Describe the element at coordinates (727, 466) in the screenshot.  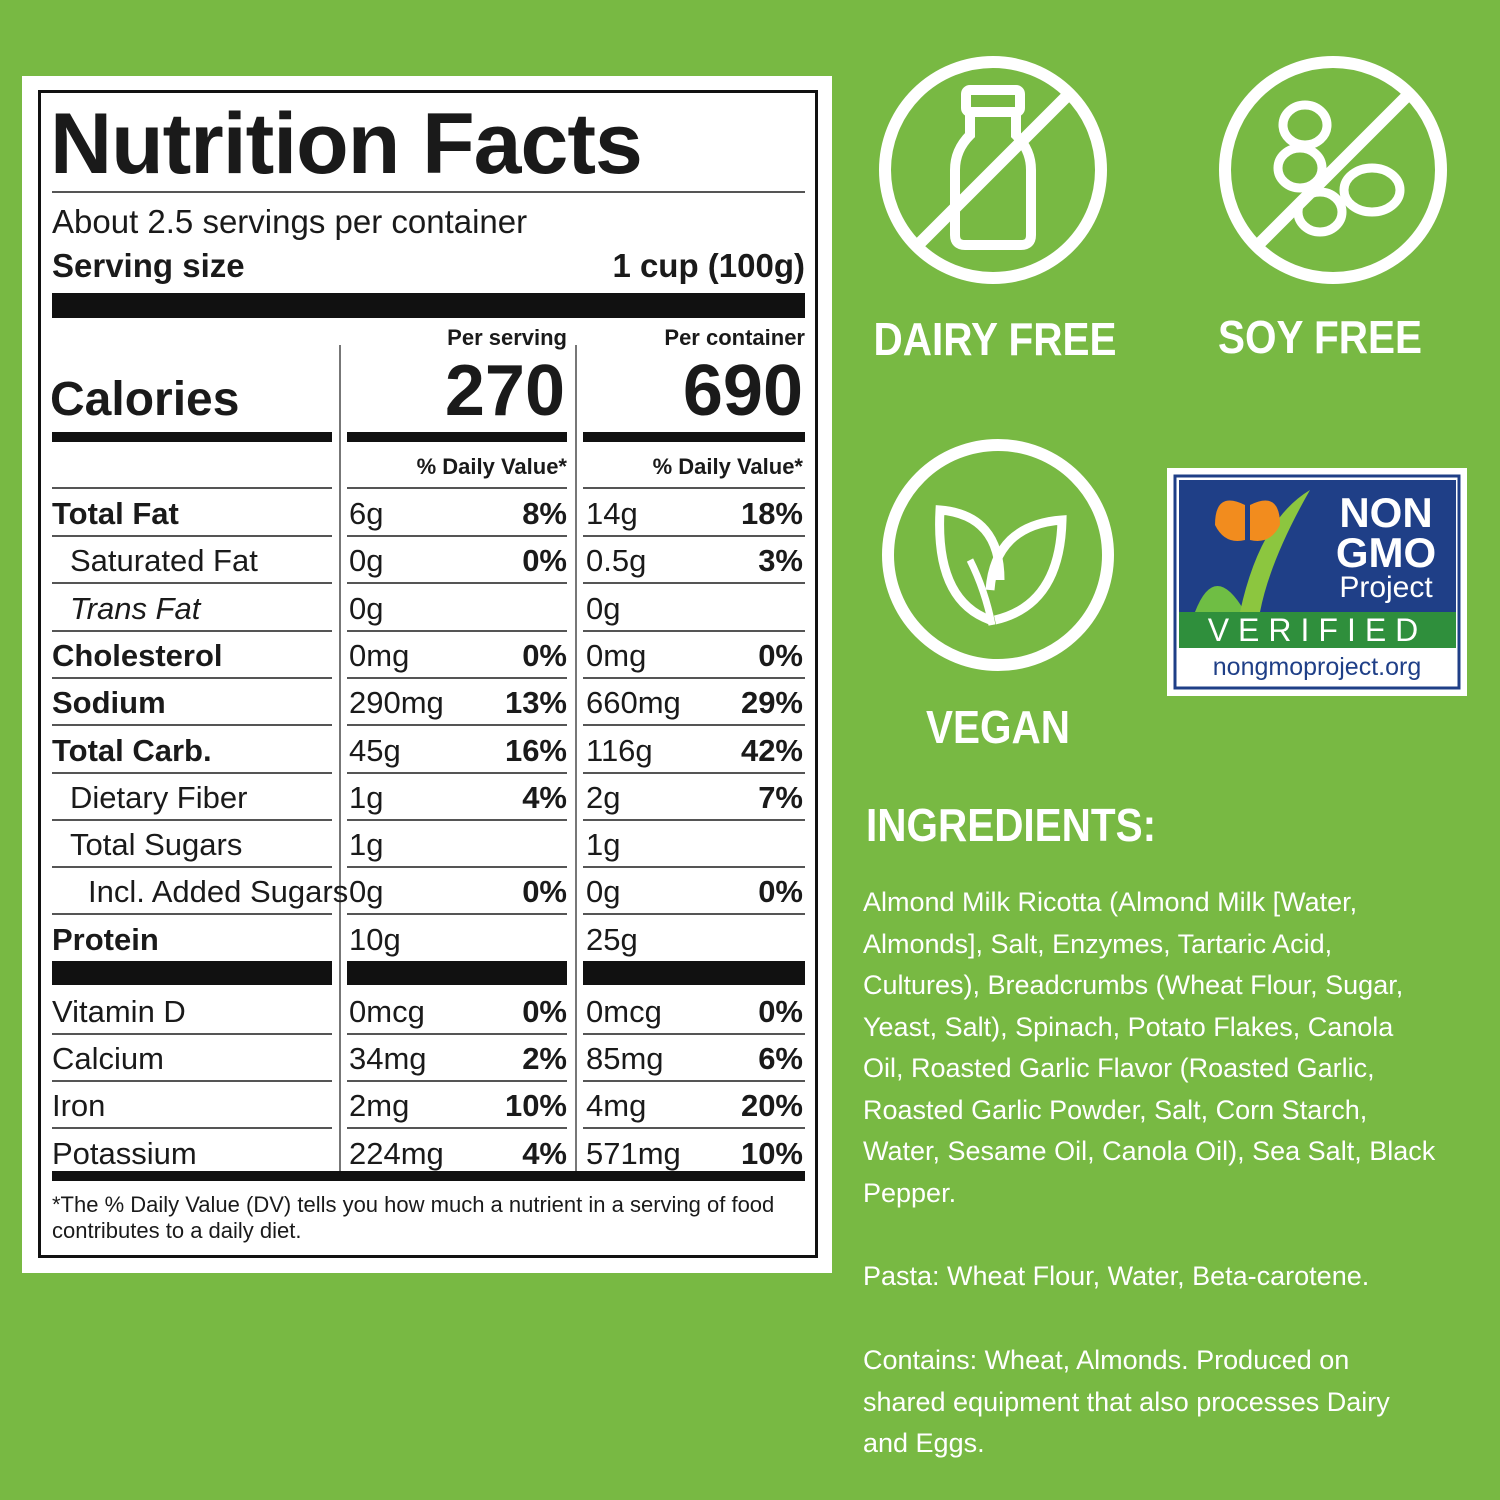
I see `dv-header: % Daily Value*` at that location.